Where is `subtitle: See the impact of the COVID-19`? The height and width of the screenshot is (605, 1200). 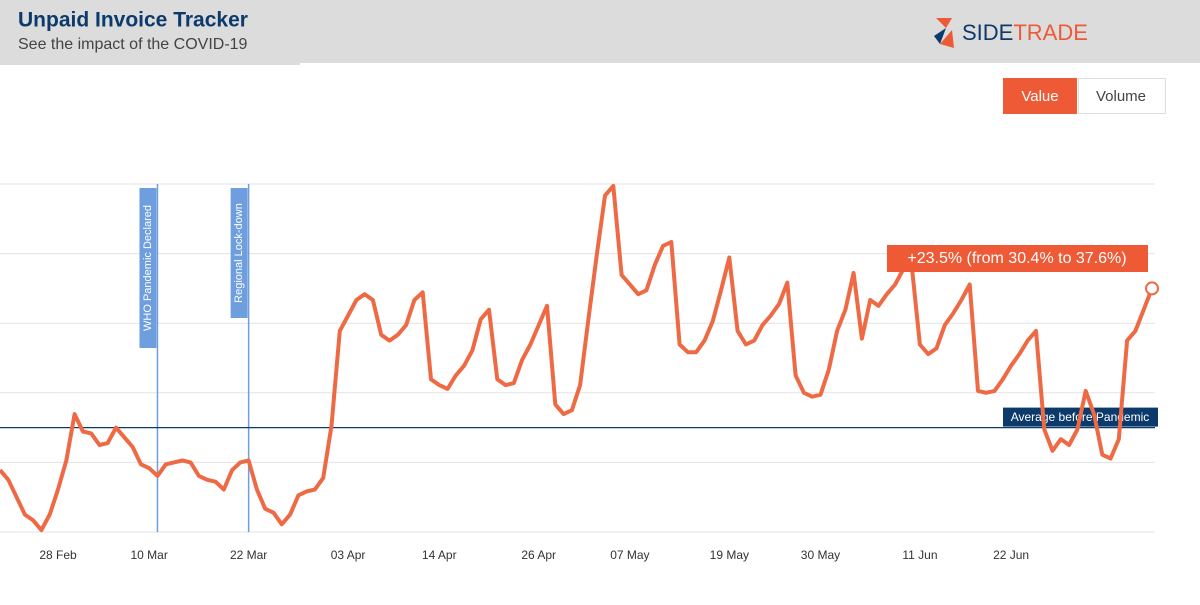
subtitle: See the impact of the COVID-19 is located at coordinates (133, 44).